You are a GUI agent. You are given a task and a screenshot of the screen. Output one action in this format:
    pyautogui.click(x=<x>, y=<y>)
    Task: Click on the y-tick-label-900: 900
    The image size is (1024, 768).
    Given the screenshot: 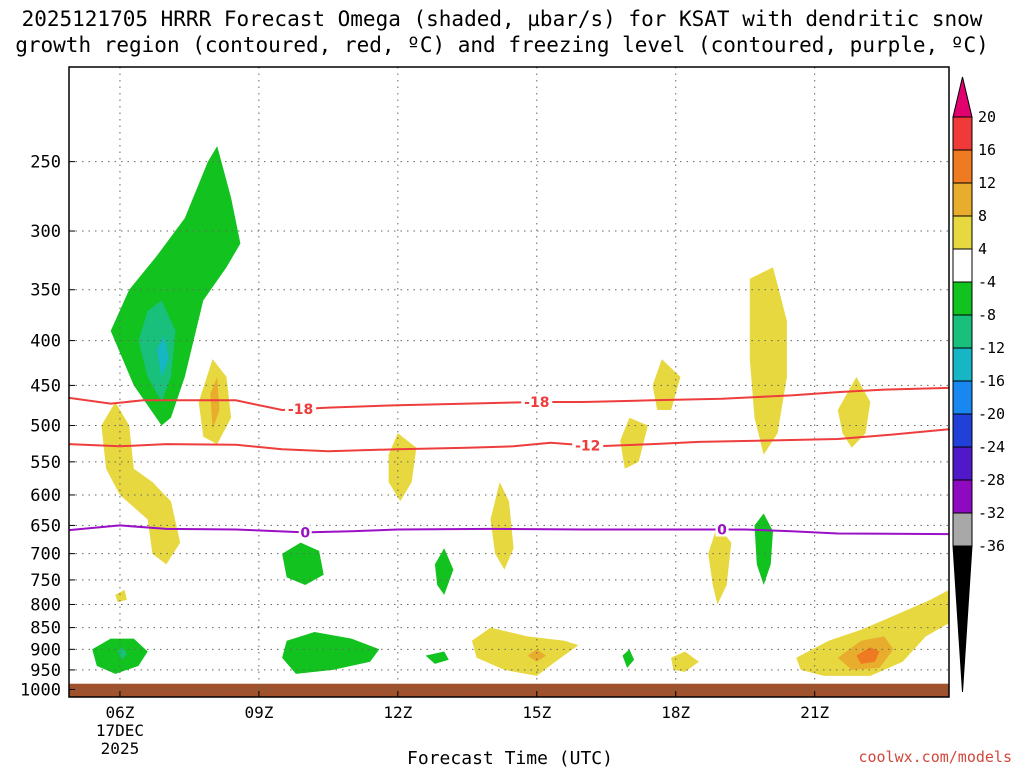 What is the action you would take?
    pyautogui.click(x=45, y=650)
    